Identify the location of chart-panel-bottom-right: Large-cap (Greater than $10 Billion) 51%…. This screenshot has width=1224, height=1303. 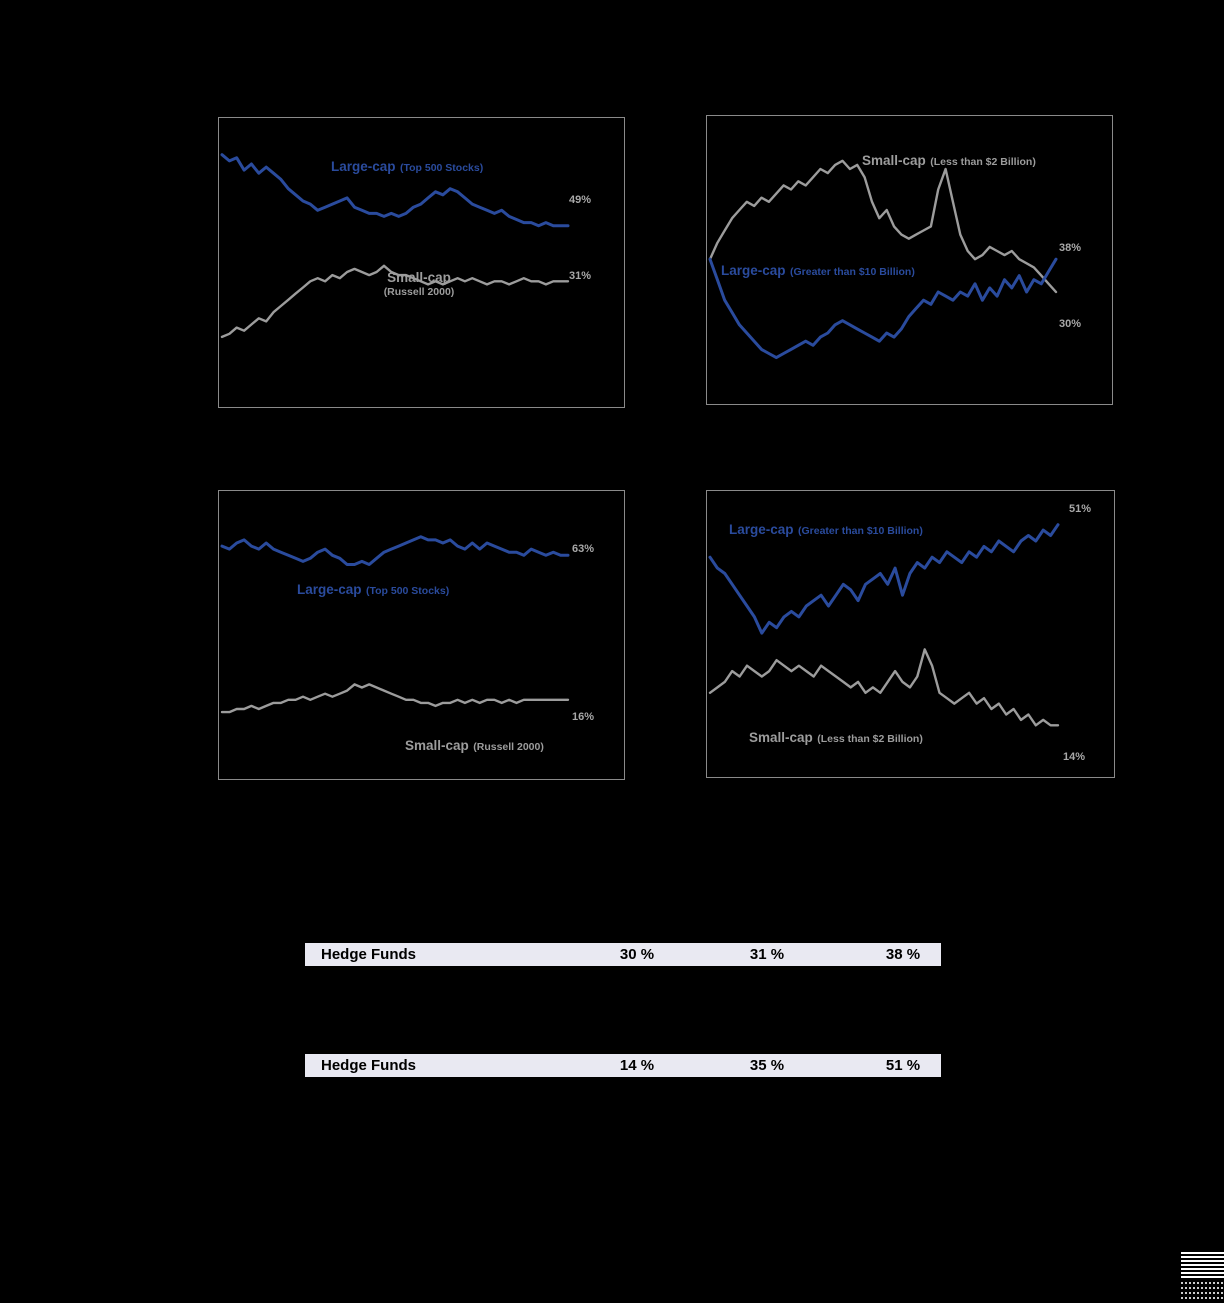
(910, 634).